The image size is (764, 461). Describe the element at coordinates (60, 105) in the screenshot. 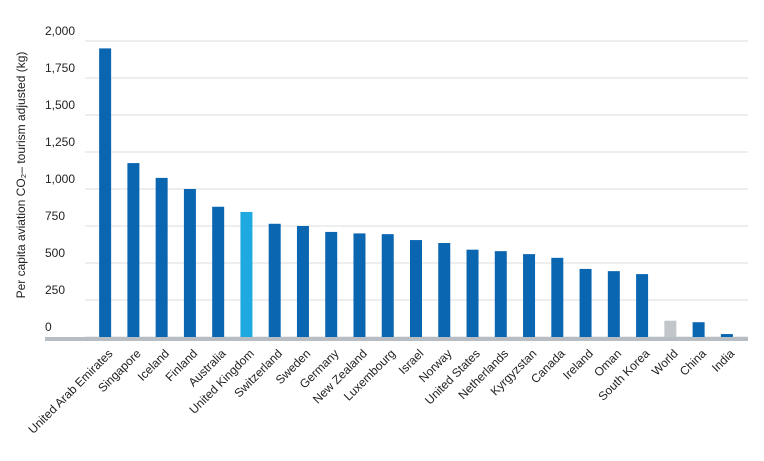

I see `y-tick-label: 1,500` at that location.